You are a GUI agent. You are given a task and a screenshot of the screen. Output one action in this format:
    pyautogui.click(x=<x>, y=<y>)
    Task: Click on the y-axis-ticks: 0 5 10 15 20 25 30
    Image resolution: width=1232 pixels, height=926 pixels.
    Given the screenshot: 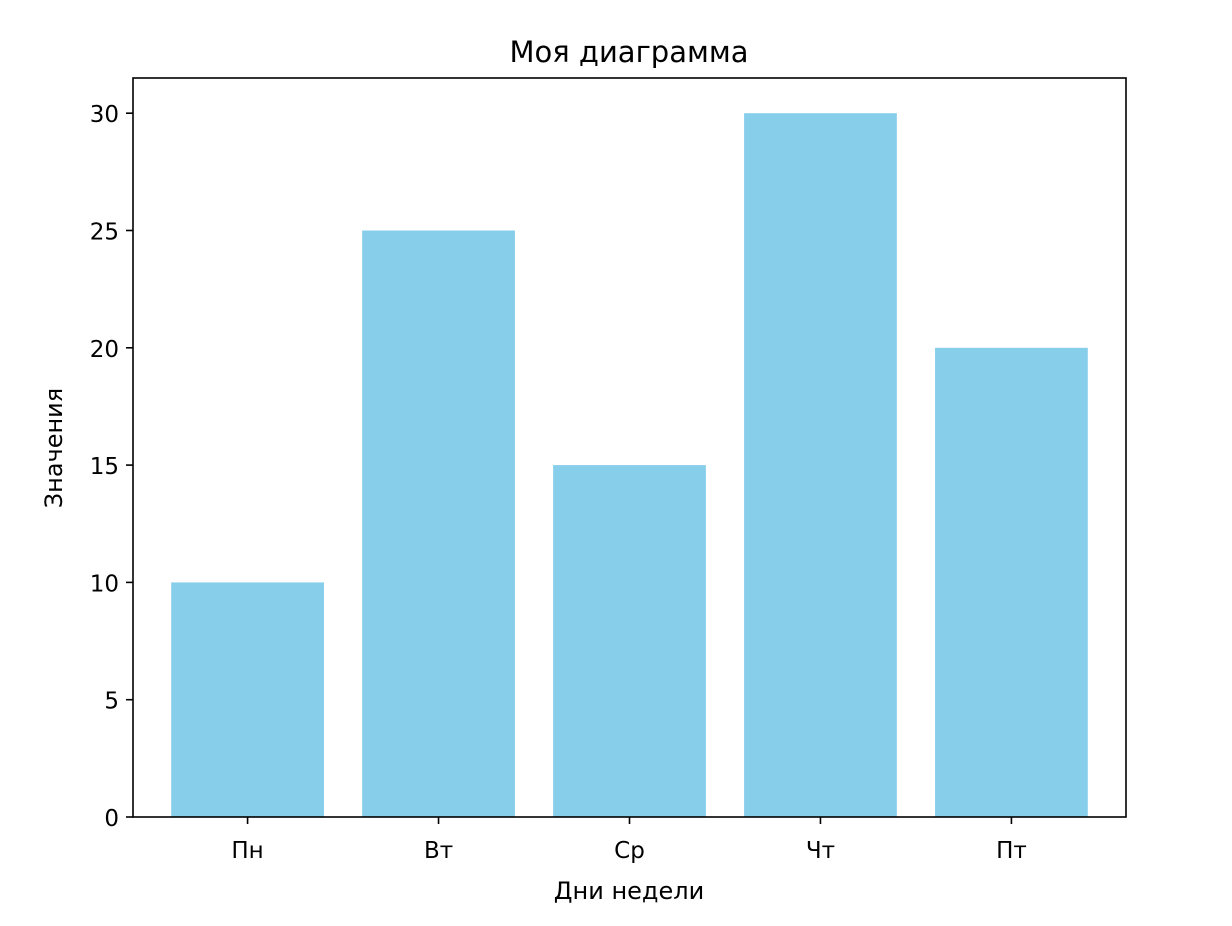 What is the action you would take?
    pyautogui.click(x=111, y=467)
    